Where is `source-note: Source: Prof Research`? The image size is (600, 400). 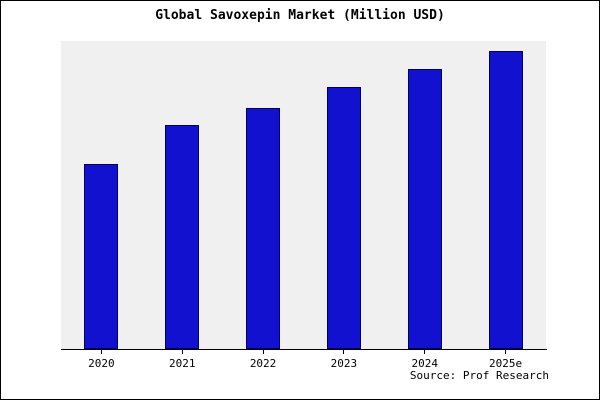
source-note: Source: Prof Research is located at coordinates (479, 375).